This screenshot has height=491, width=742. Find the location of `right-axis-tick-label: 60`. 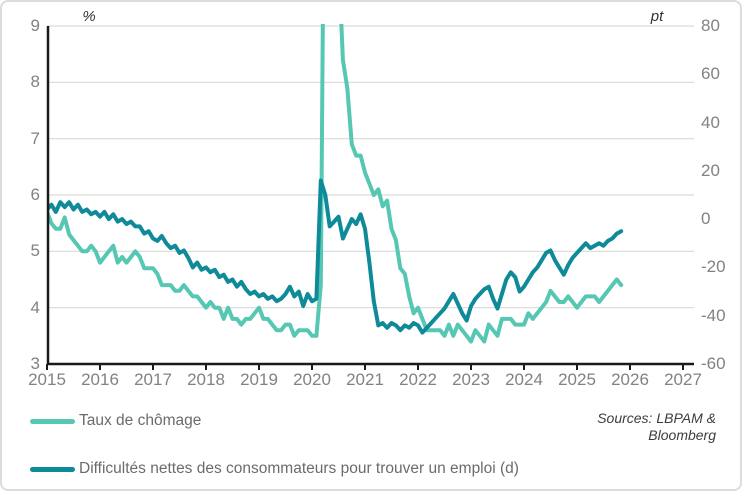

right-axis-tick-label: 60 is located at coordinates (710, 74).